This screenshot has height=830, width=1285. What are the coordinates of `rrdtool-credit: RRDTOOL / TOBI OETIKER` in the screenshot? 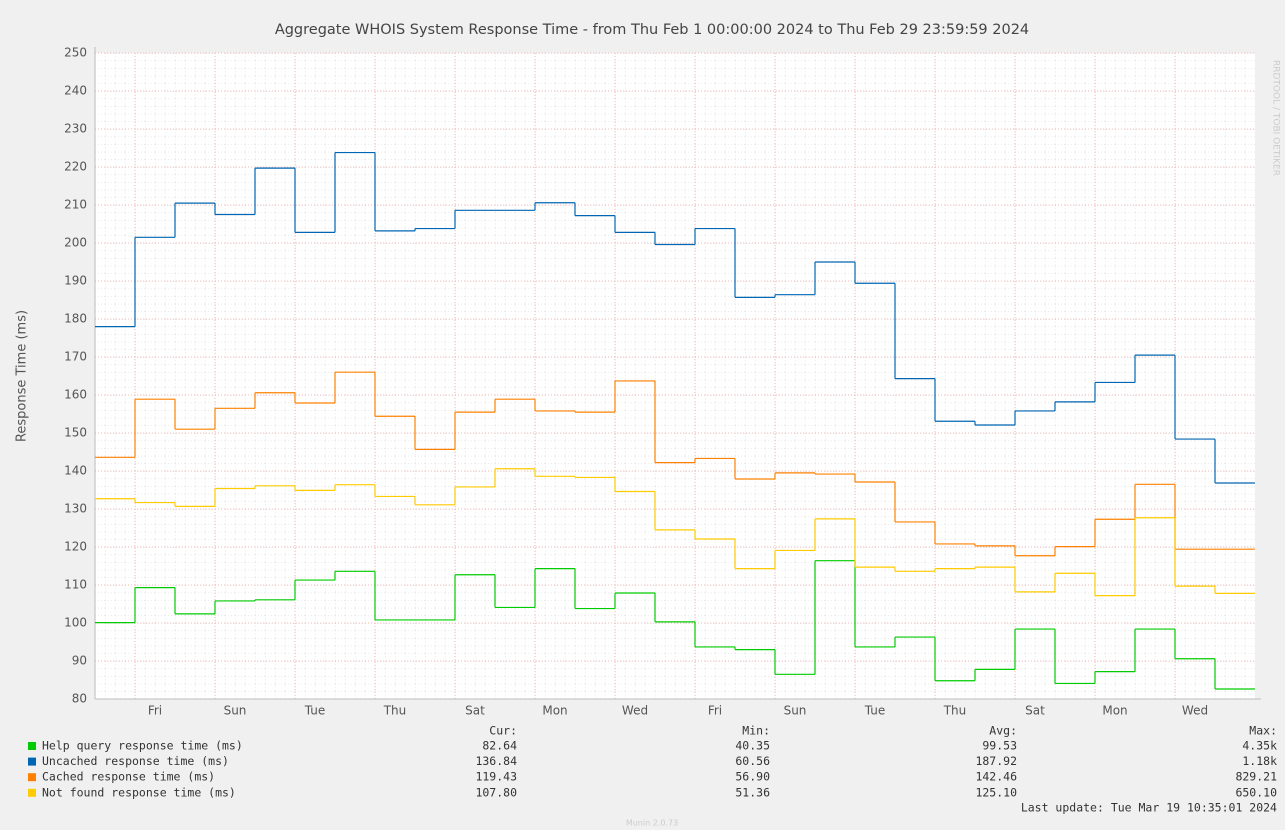 It's located at (1276, 118).